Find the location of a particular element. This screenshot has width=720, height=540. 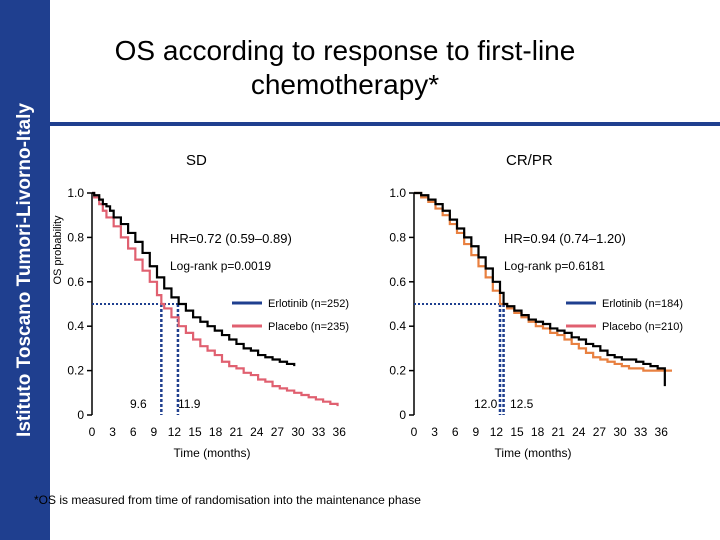

panel1-y-tick-label: 0.8 is located at coordinates (397, 237).